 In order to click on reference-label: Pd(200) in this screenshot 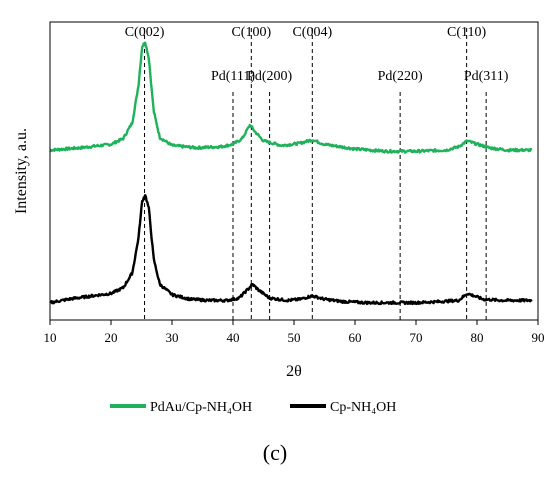, I will do `click(269, 76)`.